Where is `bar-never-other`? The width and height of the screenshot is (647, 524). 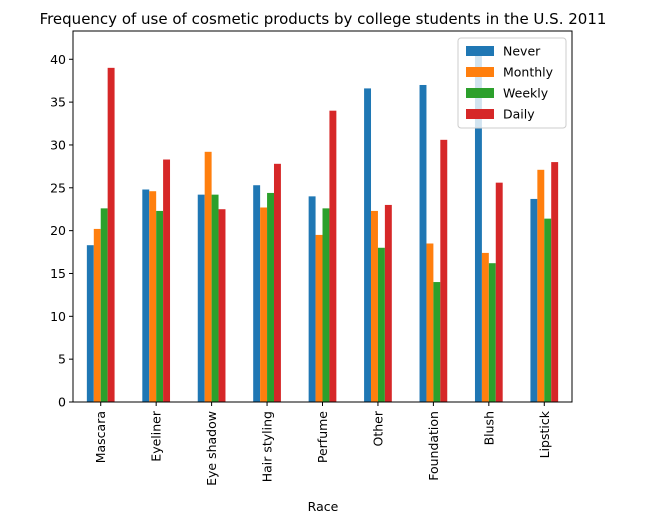 bar-never-other is located at coordinates (368, 245).